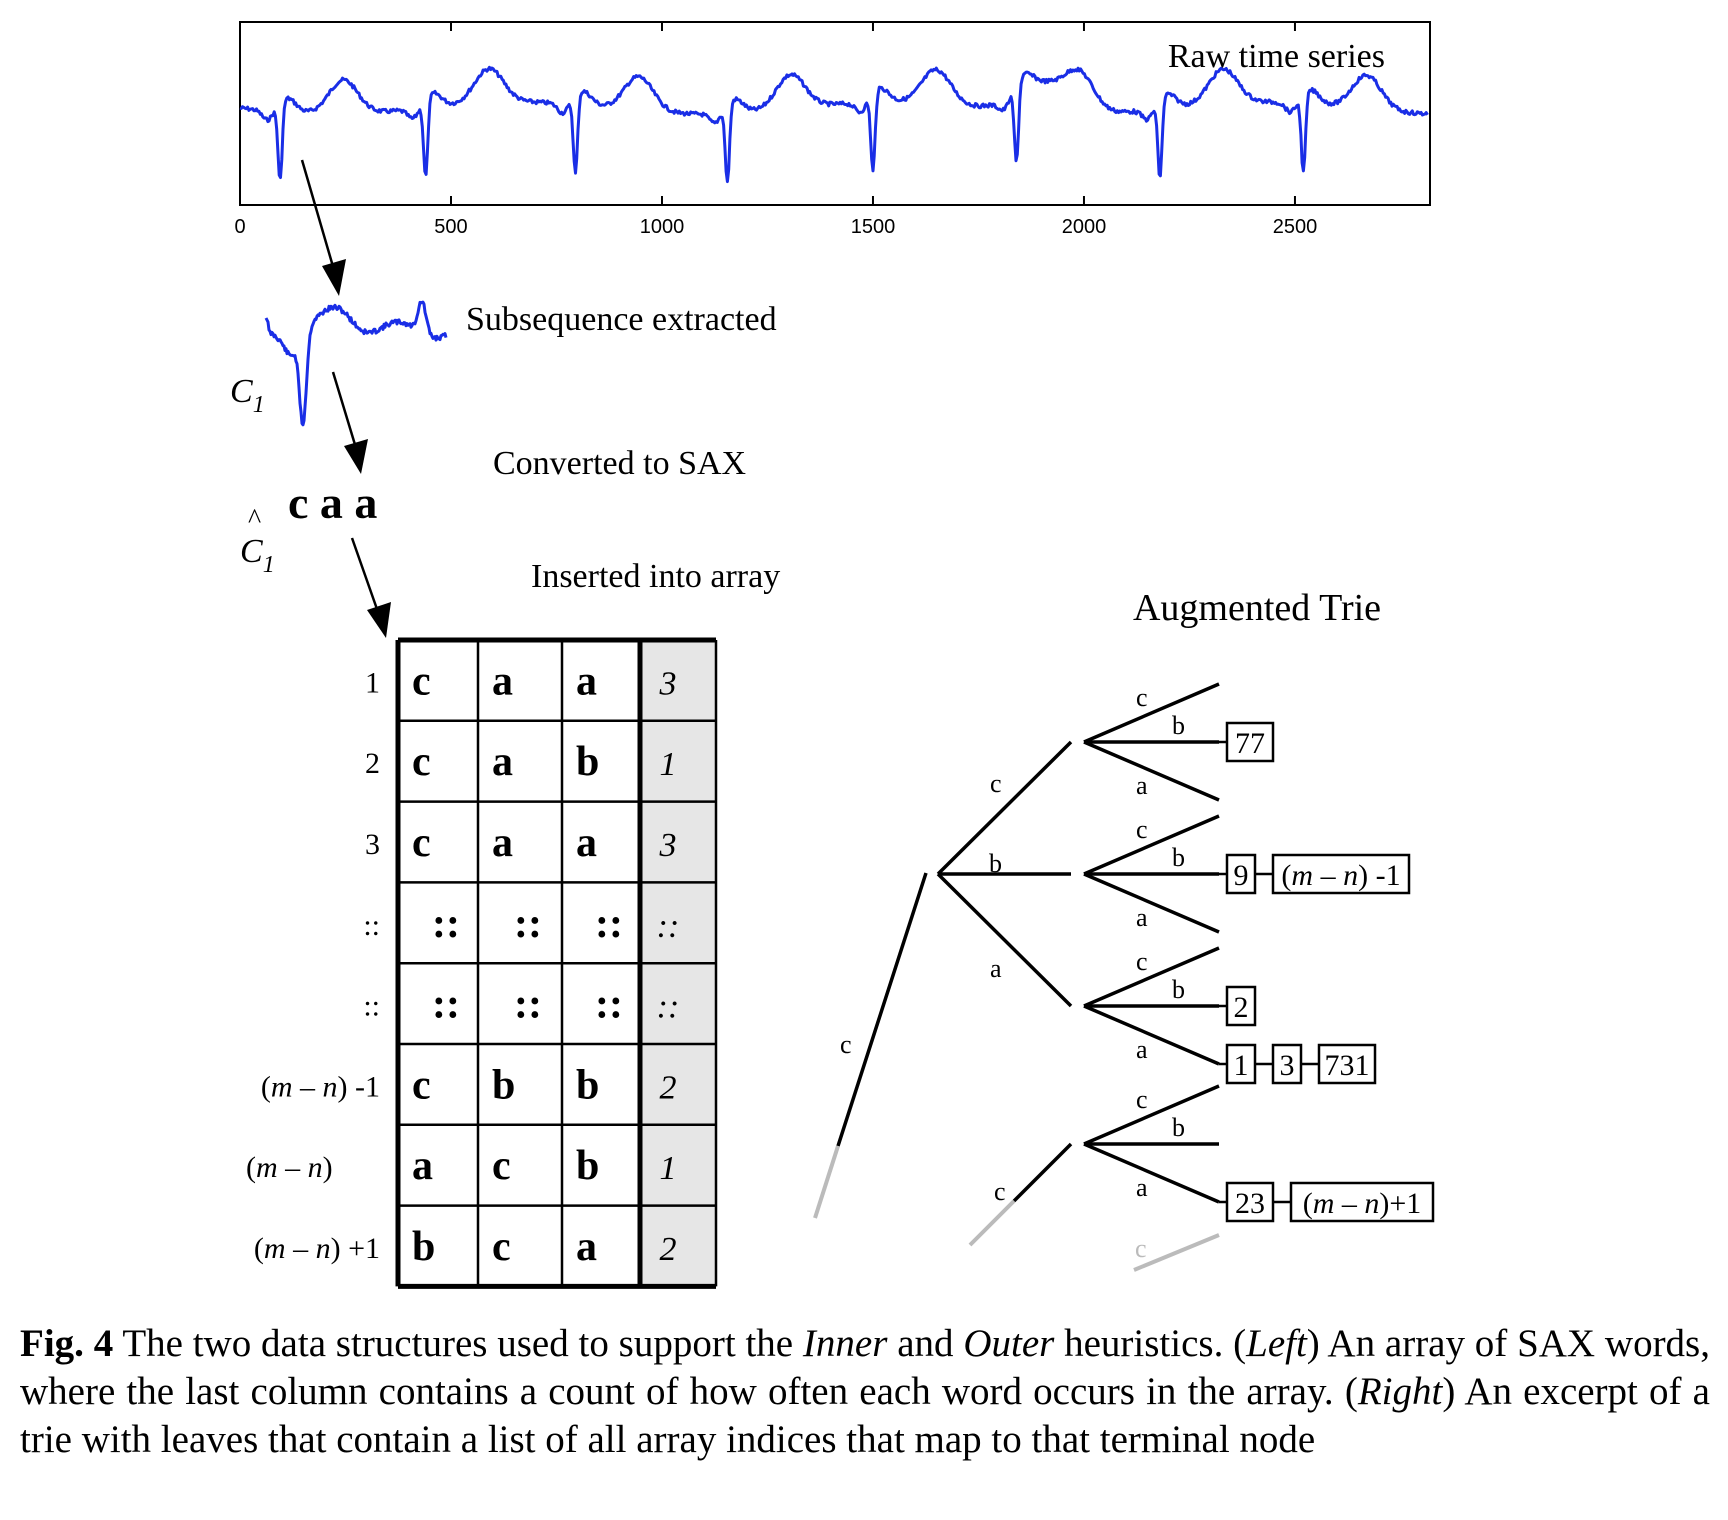  What do you see at coordinates (289, 1167) in the screenshot?
I see `array-row-label: (m – n)` at bounding box center [289, 1167].